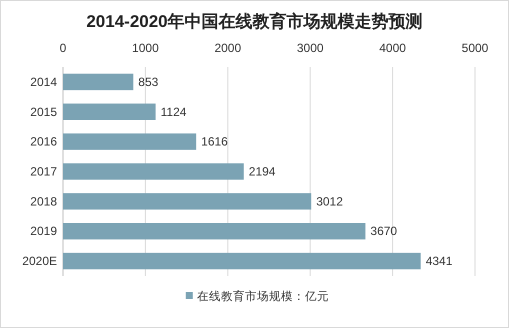  What do you see at coordinates (262, 171) in the screenshot?
I see `data-label: 2194` at bounding box center [262, 171].